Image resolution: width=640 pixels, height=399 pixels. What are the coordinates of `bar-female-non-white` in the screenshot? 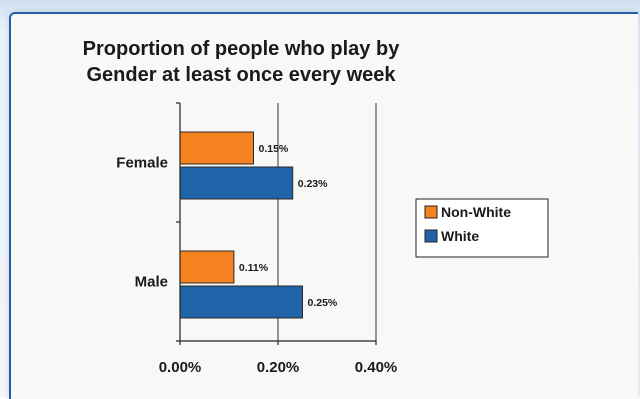 It's located at (216, 148).